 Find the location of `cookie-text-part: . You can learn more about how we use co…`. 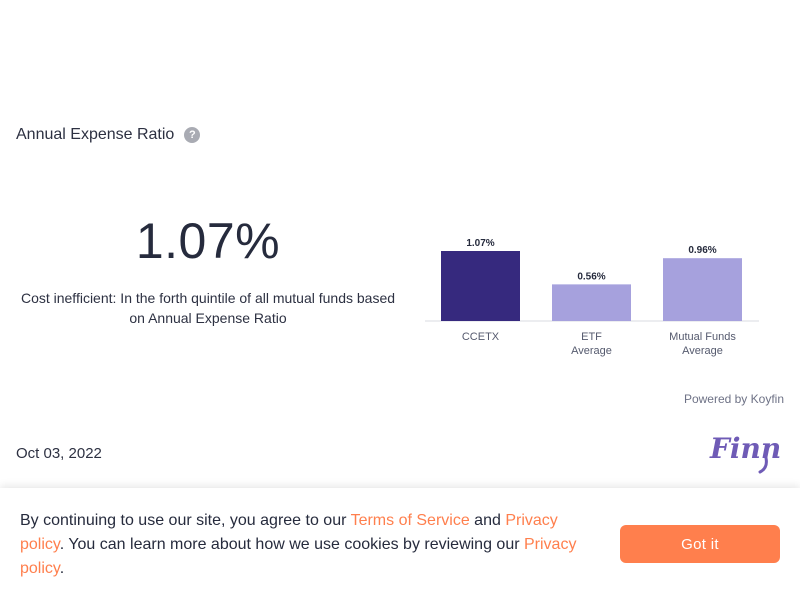

cookie-text-part: . You can learn more about how we use co… is located at coordinates (291, 544).